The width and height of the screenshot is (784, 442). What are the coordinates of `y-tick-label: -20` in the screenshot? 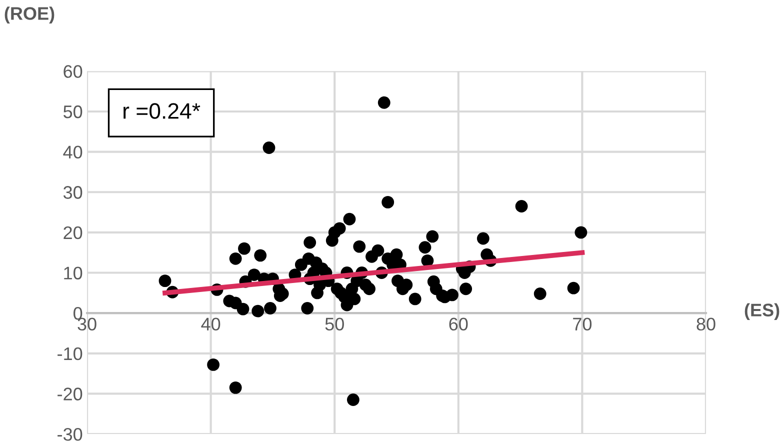 It's located at (70, 394).